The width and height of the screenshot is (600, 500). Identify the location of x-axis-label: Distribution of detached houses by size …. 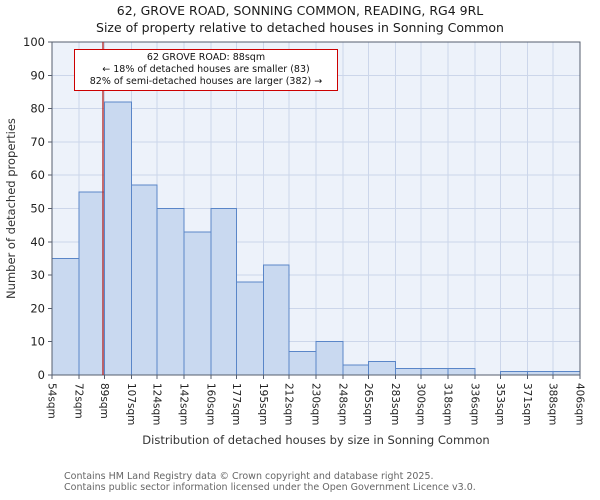
(316, 440).